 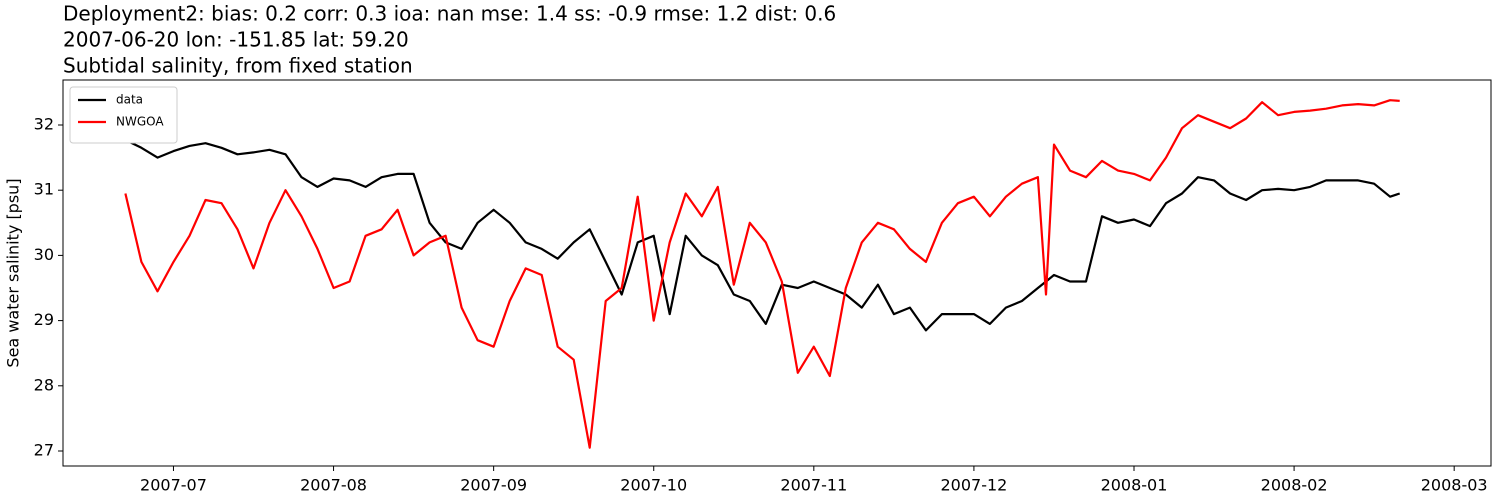 I want to click on y-tick-label: 28, so click(x=44, y=384).